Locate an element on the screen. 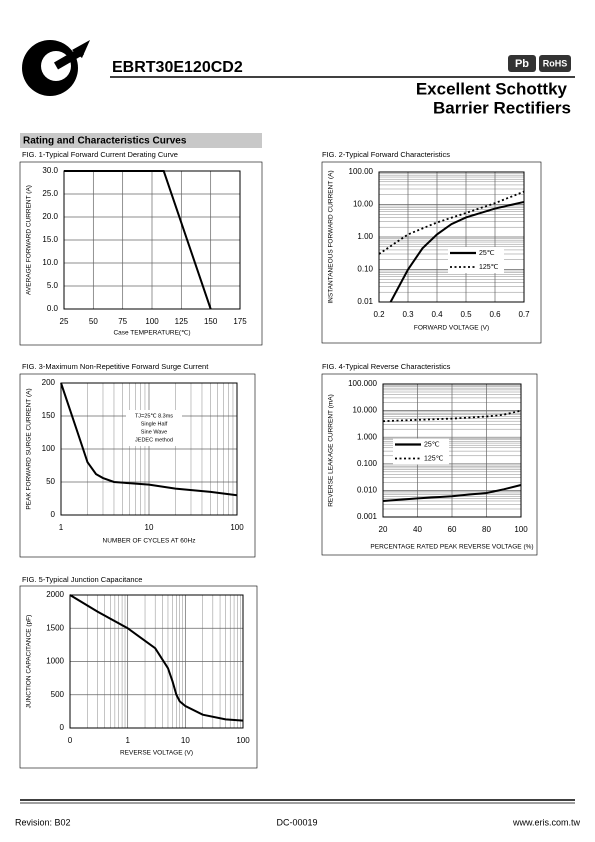 The width and height of the screenshot is (595, 842). y-tick-label: 1.000 is located at coordinates (367, 436).